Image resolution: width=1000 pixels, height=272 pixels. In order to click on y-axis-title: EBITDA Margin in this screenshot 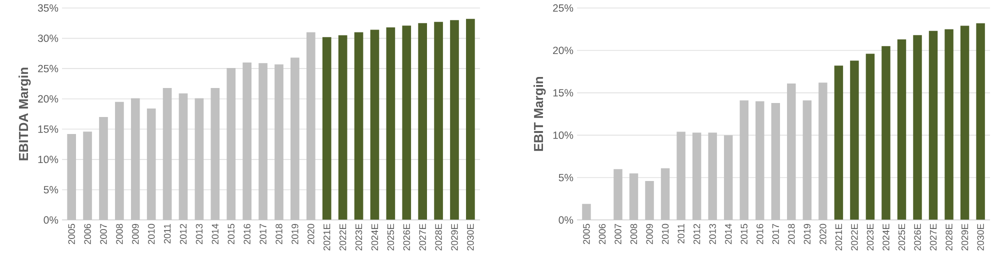, I will do `click(24, 114)`.